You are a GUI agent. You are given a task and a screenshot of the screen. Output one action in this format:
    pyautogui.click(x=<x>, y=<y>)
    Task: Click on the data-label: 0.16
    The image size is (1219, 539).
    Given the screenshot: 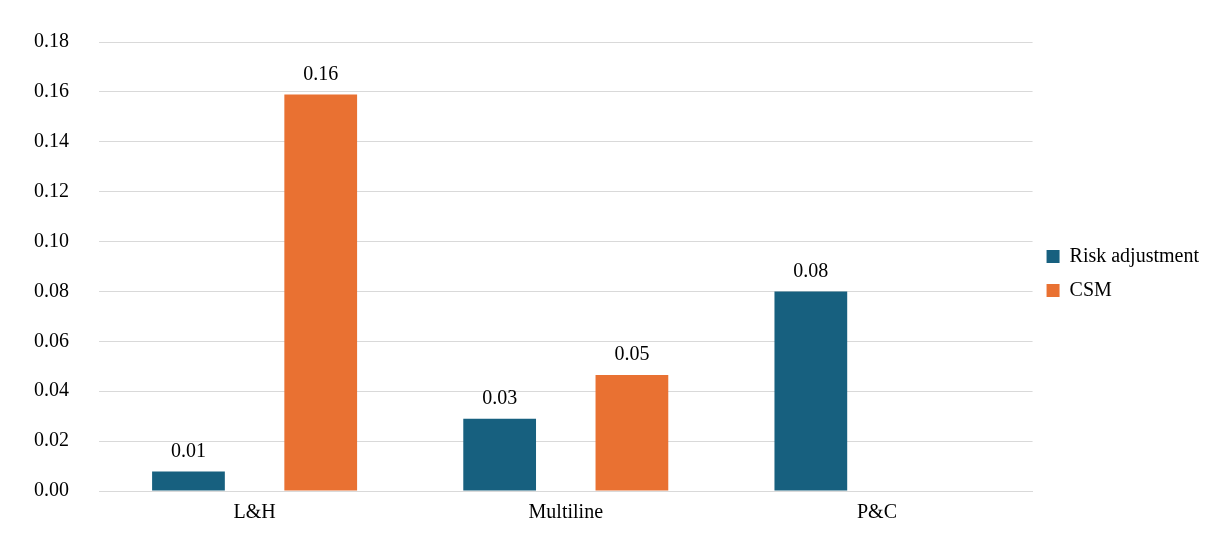 What is the action you would take?
    pyautogui.click(x=321, y=72)
    